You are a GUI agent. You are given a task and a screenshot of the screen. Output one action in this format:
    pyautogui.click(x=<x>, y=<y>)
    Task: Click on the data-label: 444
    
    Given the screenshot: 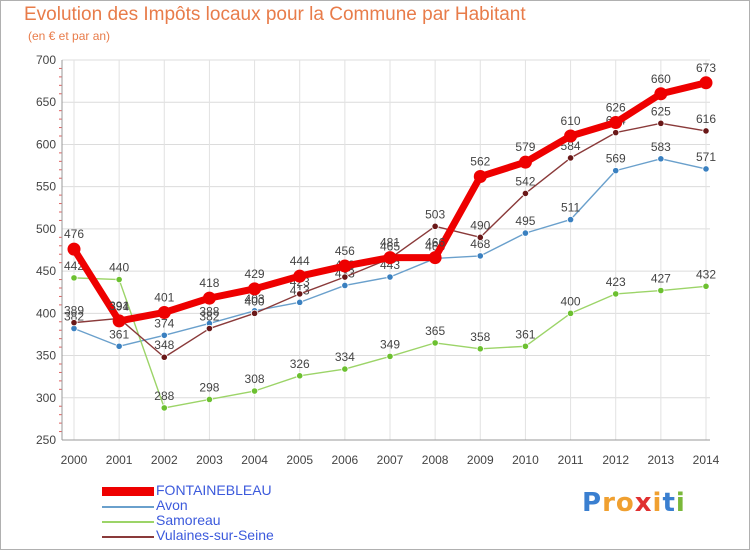 What is the action you would take?
    pyautogui.click(x=300, y=261)
    